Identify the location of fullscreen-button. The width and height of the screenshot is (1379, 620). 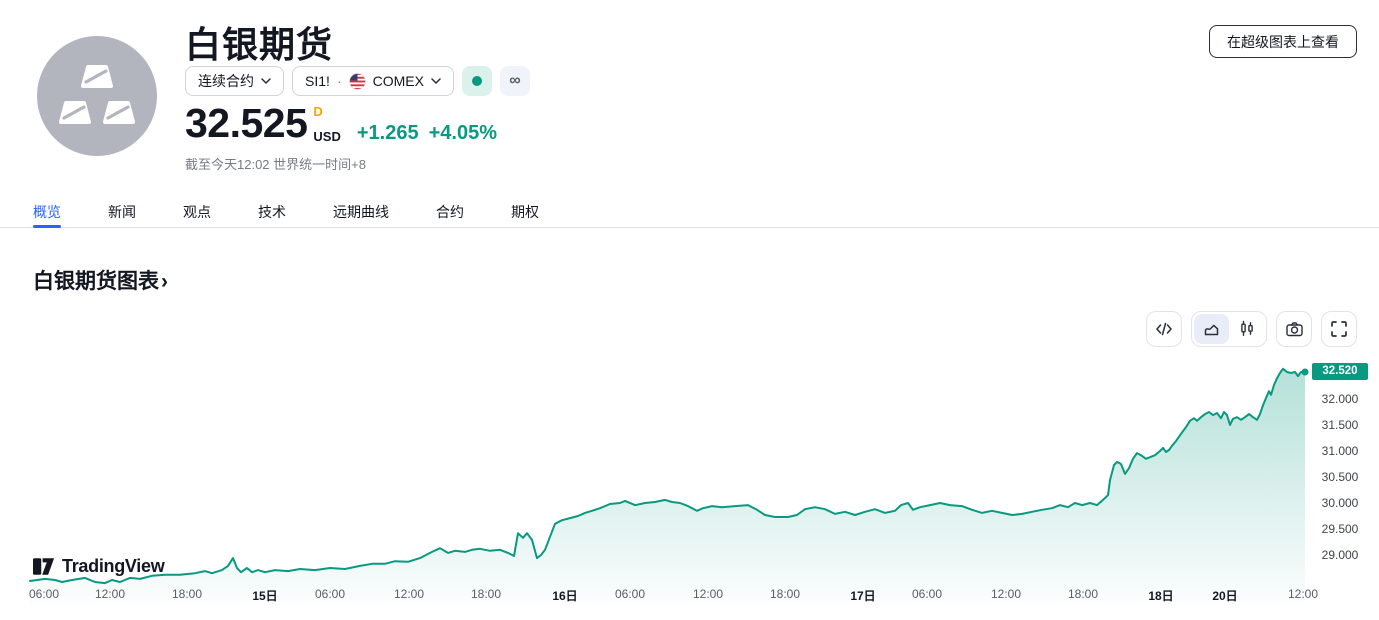
(1339, 329).